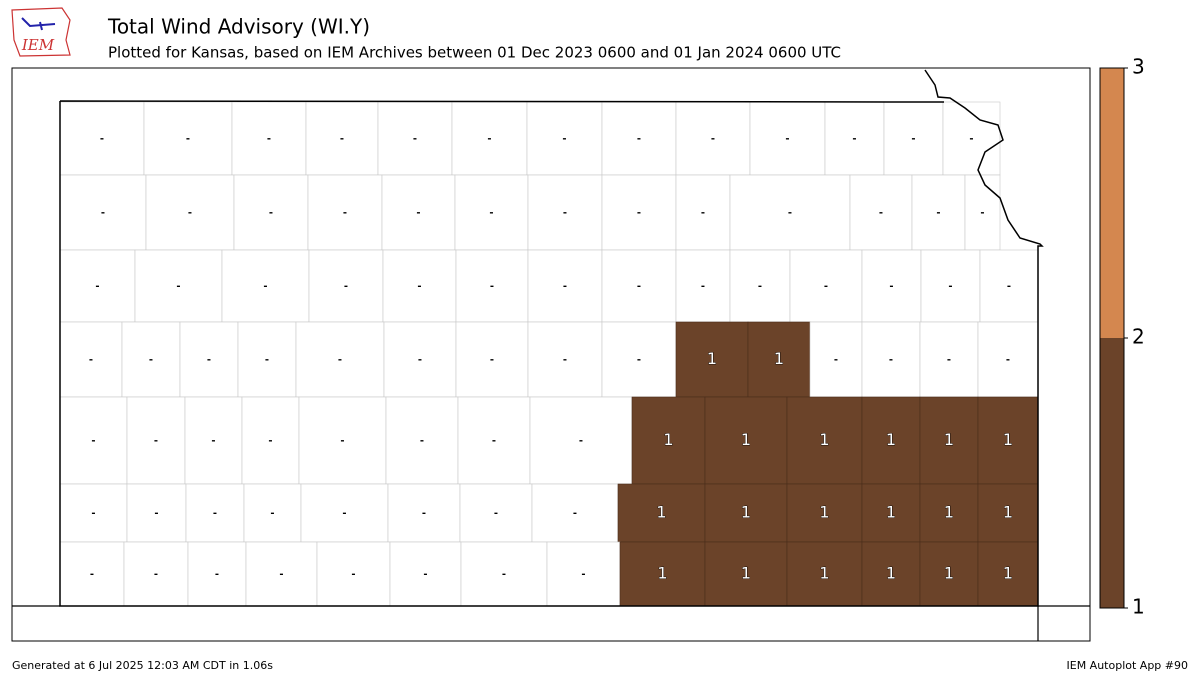 This screenshot has height=675, width=1200. Describe the element at coordinates (1138, 337) in the screenshot. I see `colorbar-tick-label: 2` at that location.